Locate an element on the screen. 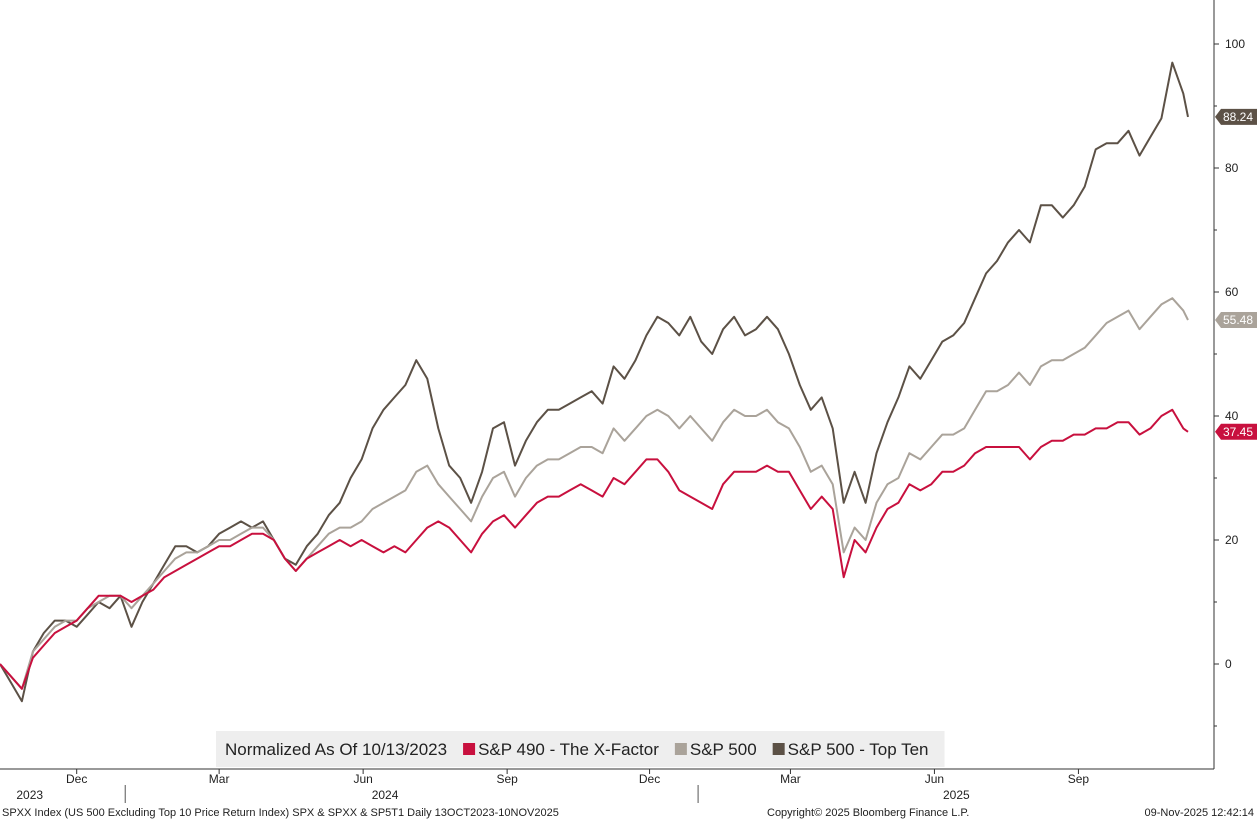 The height and width of the screenshot is (821, 1257). last-value-label-s-p-500: 55.48 is located at coordinates (1238, 320).